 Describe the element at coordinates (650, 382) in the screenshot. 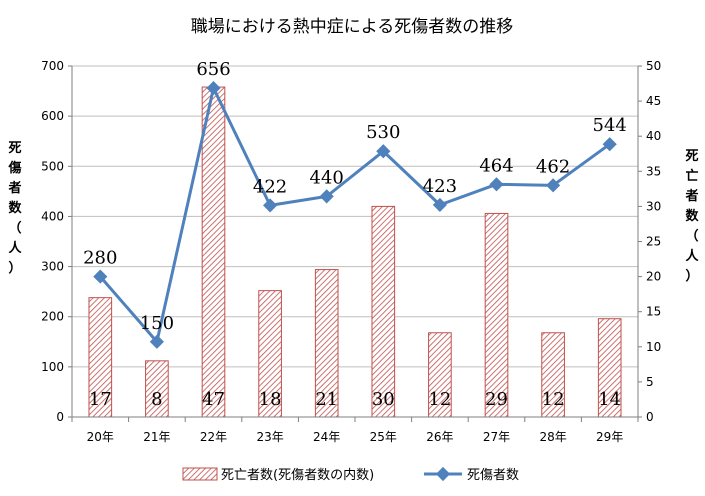

I see `right-tick-label: 5` at that location.